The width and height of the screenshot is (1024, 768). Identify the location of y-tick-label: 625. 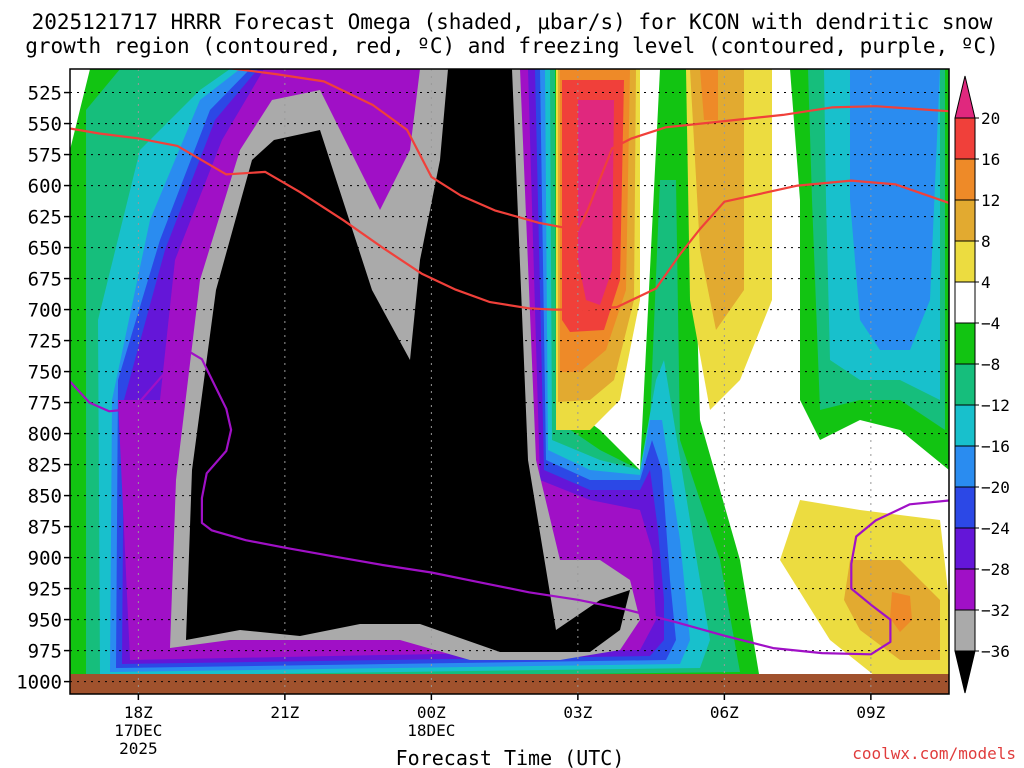
(45, 218).